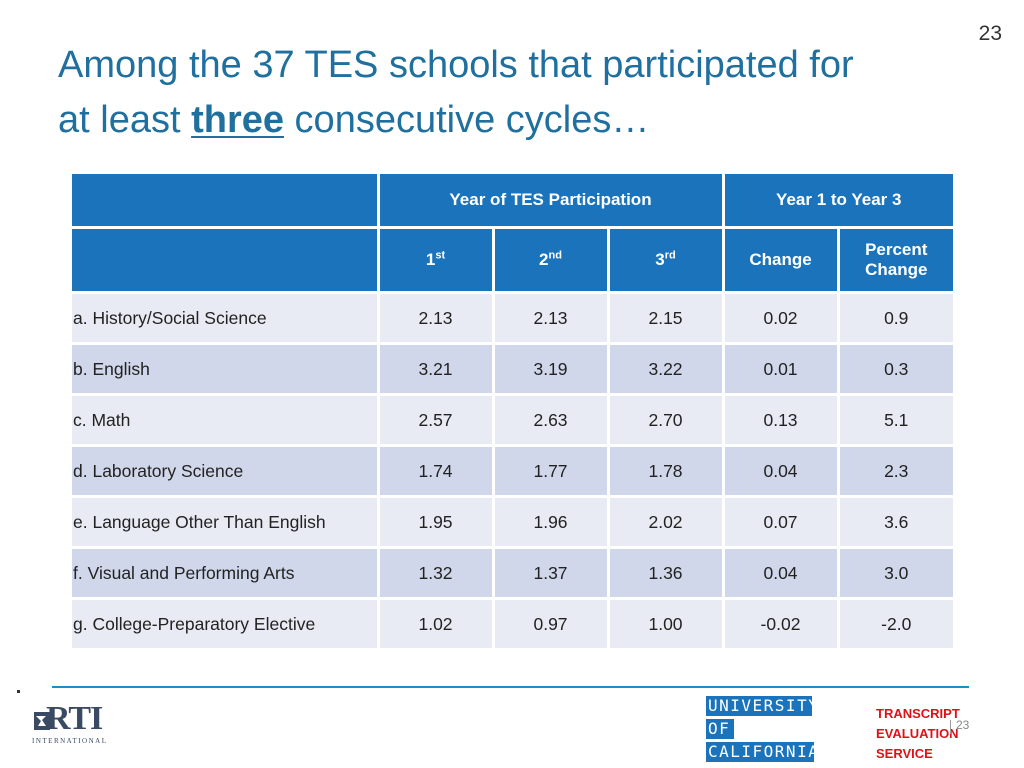 The width and height of the screenshot is (1024, 768). What do you see at coordinates (436, 260) in the screenshot?
I see `header-year-1: 1st` at bounding box center [436, 260].